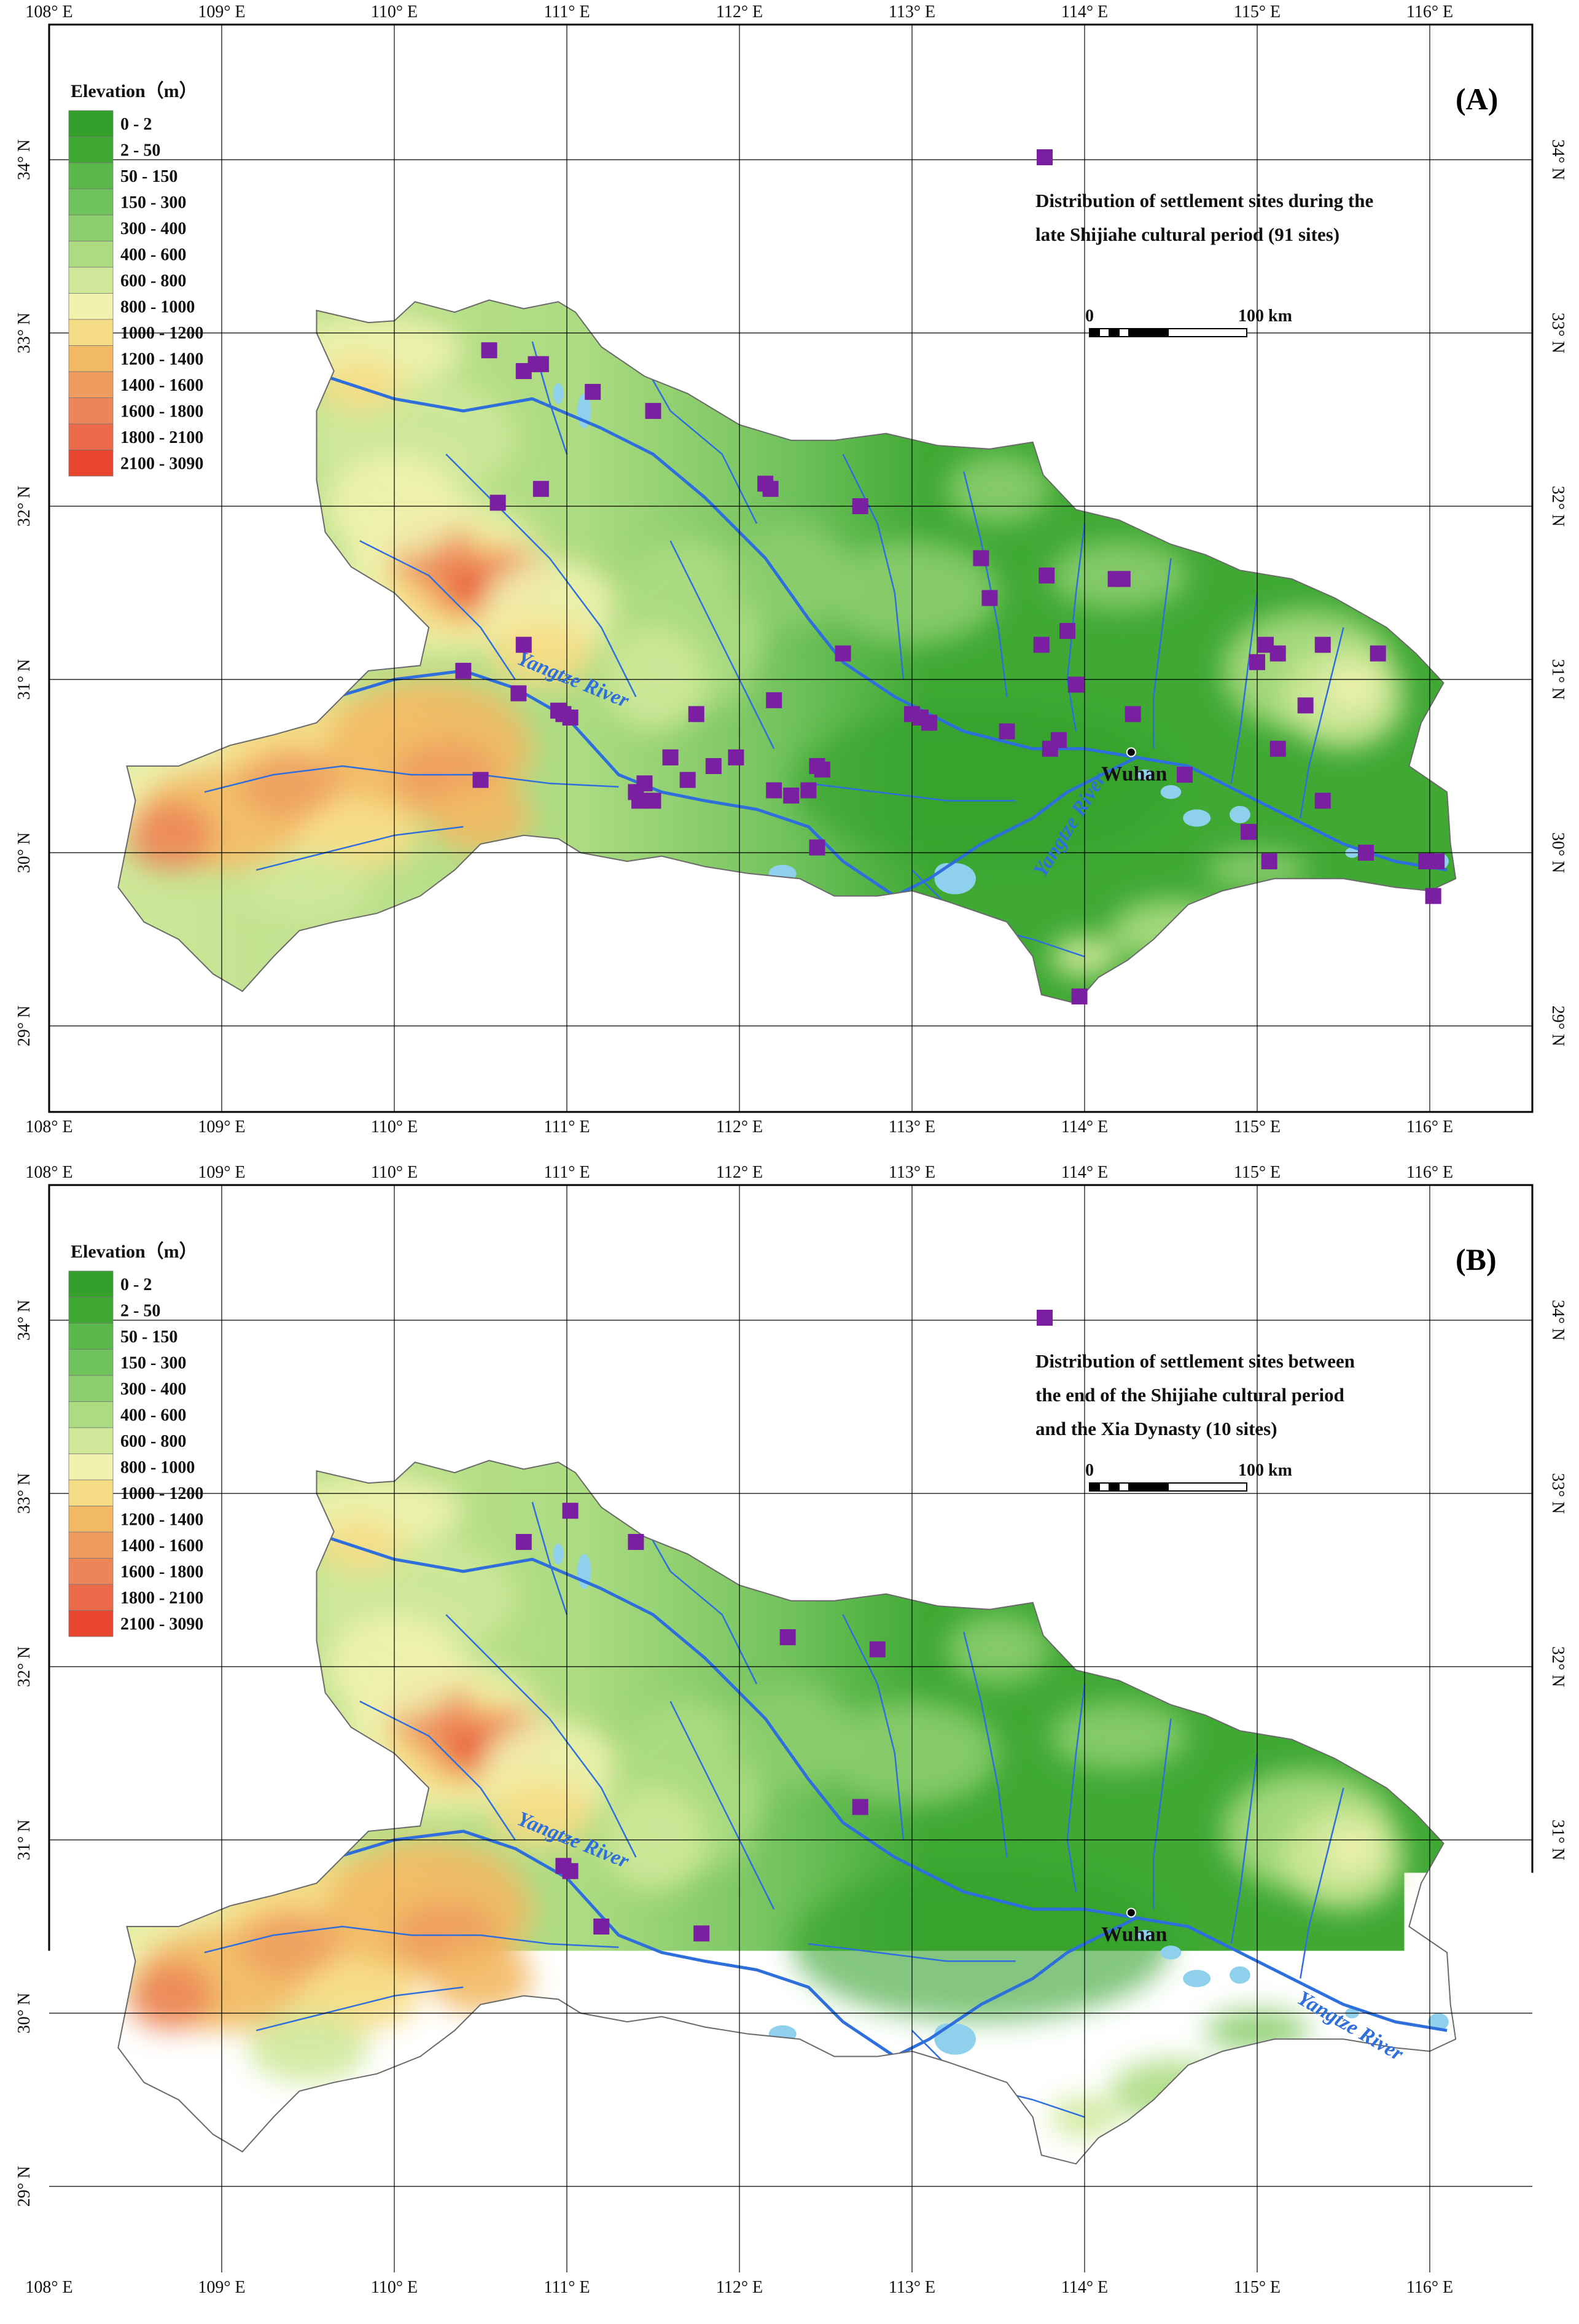  I want to click on legend-title: Elevation（m）, so click(135, 1252).